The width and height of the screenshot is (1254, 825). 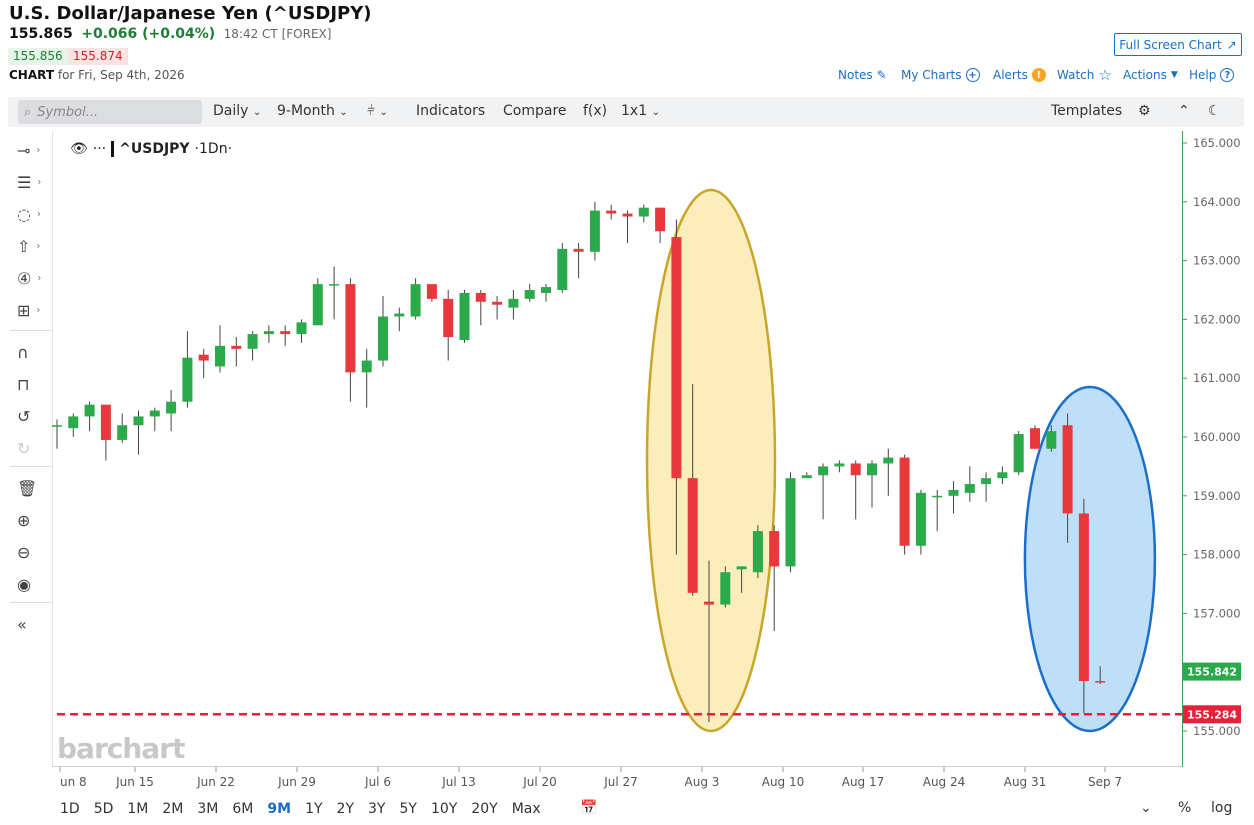 What do you see at coordinates (881, 75) in the screenshot?
I see `edit-icon: ✎` at bounding box center [881, 75].